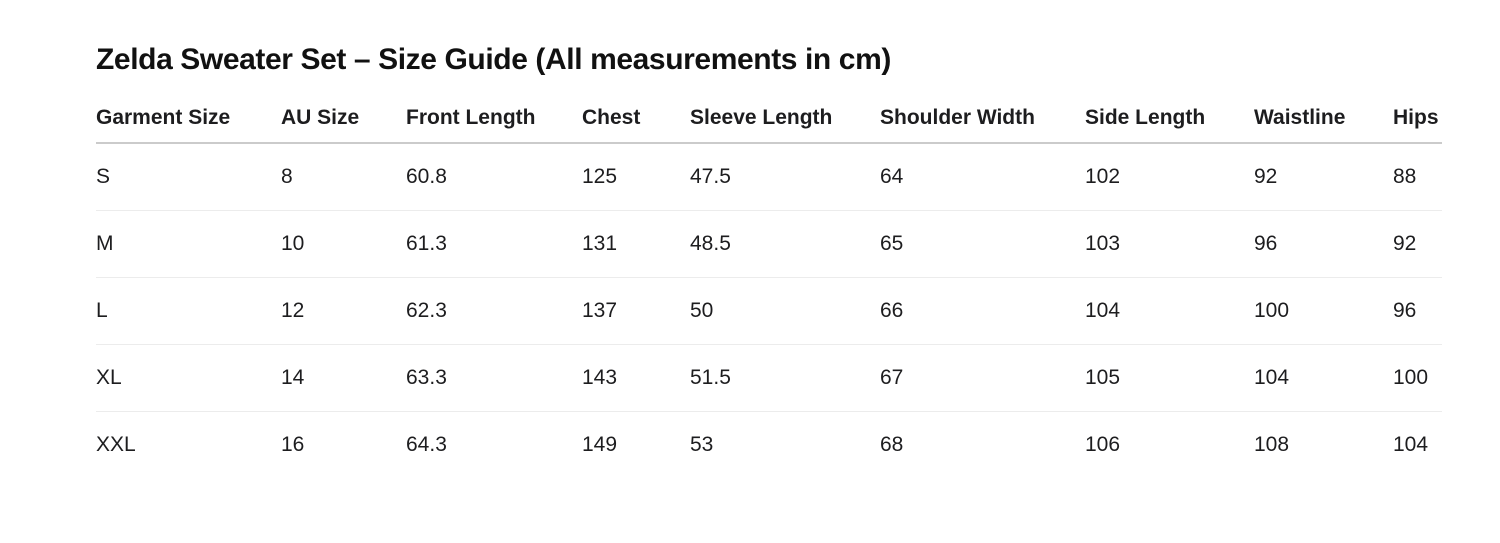  I want to click on table-cell: 125, so click(636, 177).